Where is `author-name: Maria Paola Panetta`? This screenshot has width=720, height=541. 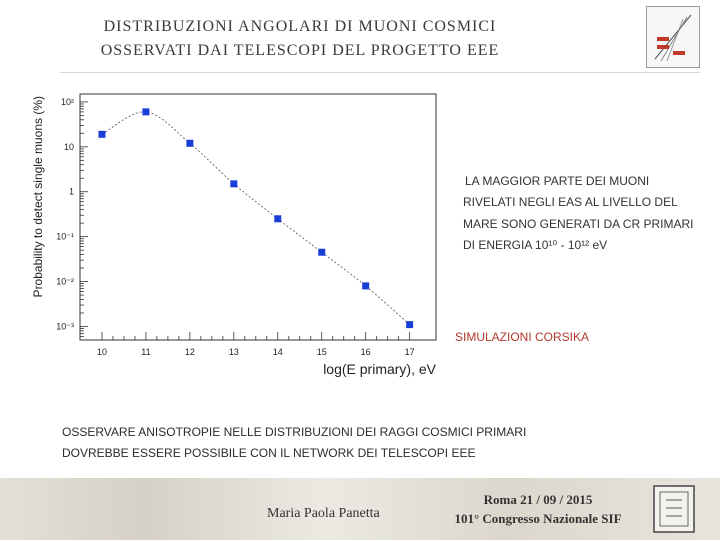 author-name: Maria Paola Panetta is located at coordinates (323, 513).